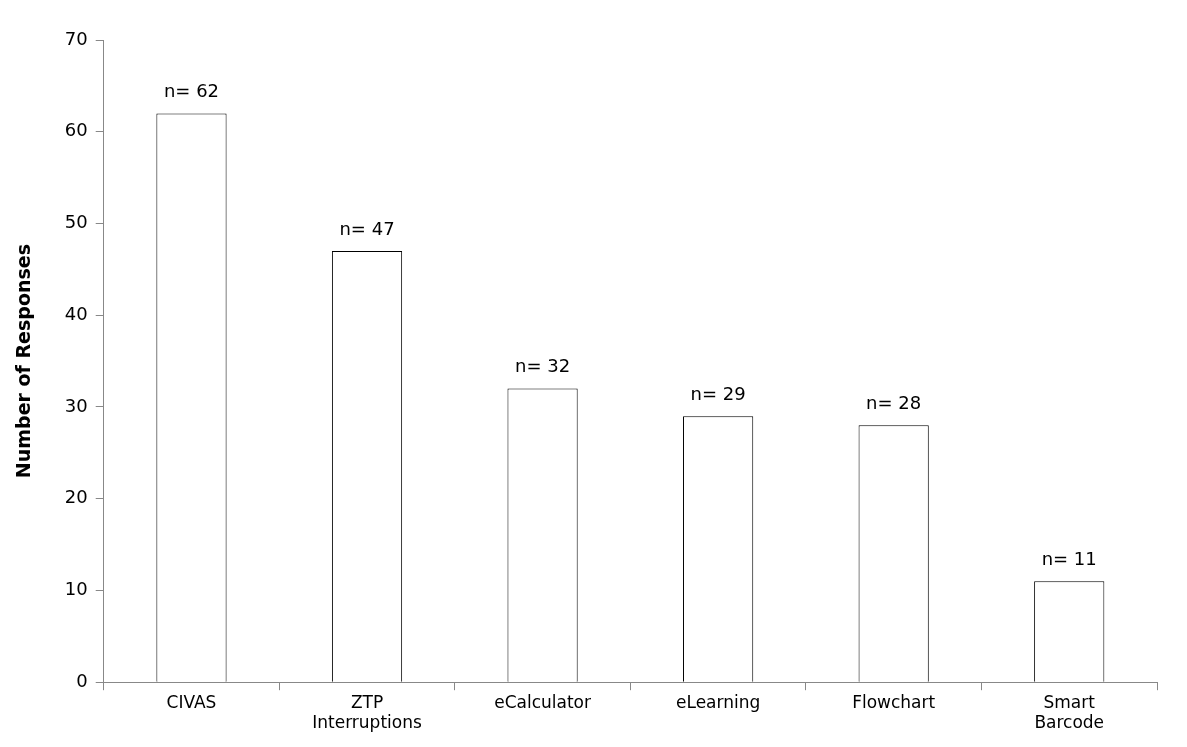 Image resolution: width=1187 pixels, height=747 pixels. I want to click on y-tick-label: 70, so click(76, 38).